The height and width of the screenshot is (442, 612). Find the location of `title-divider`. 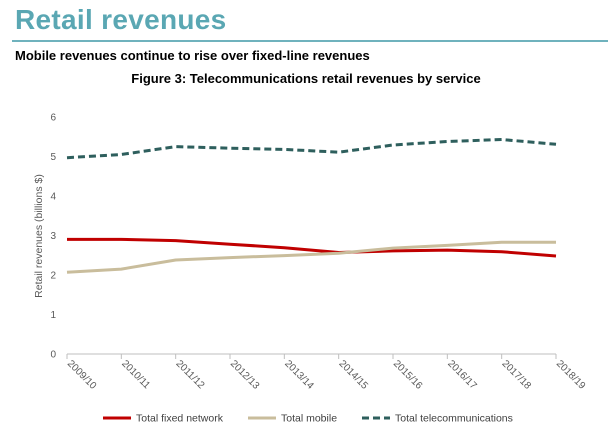

title-divider is located at coordinates (310, 41).